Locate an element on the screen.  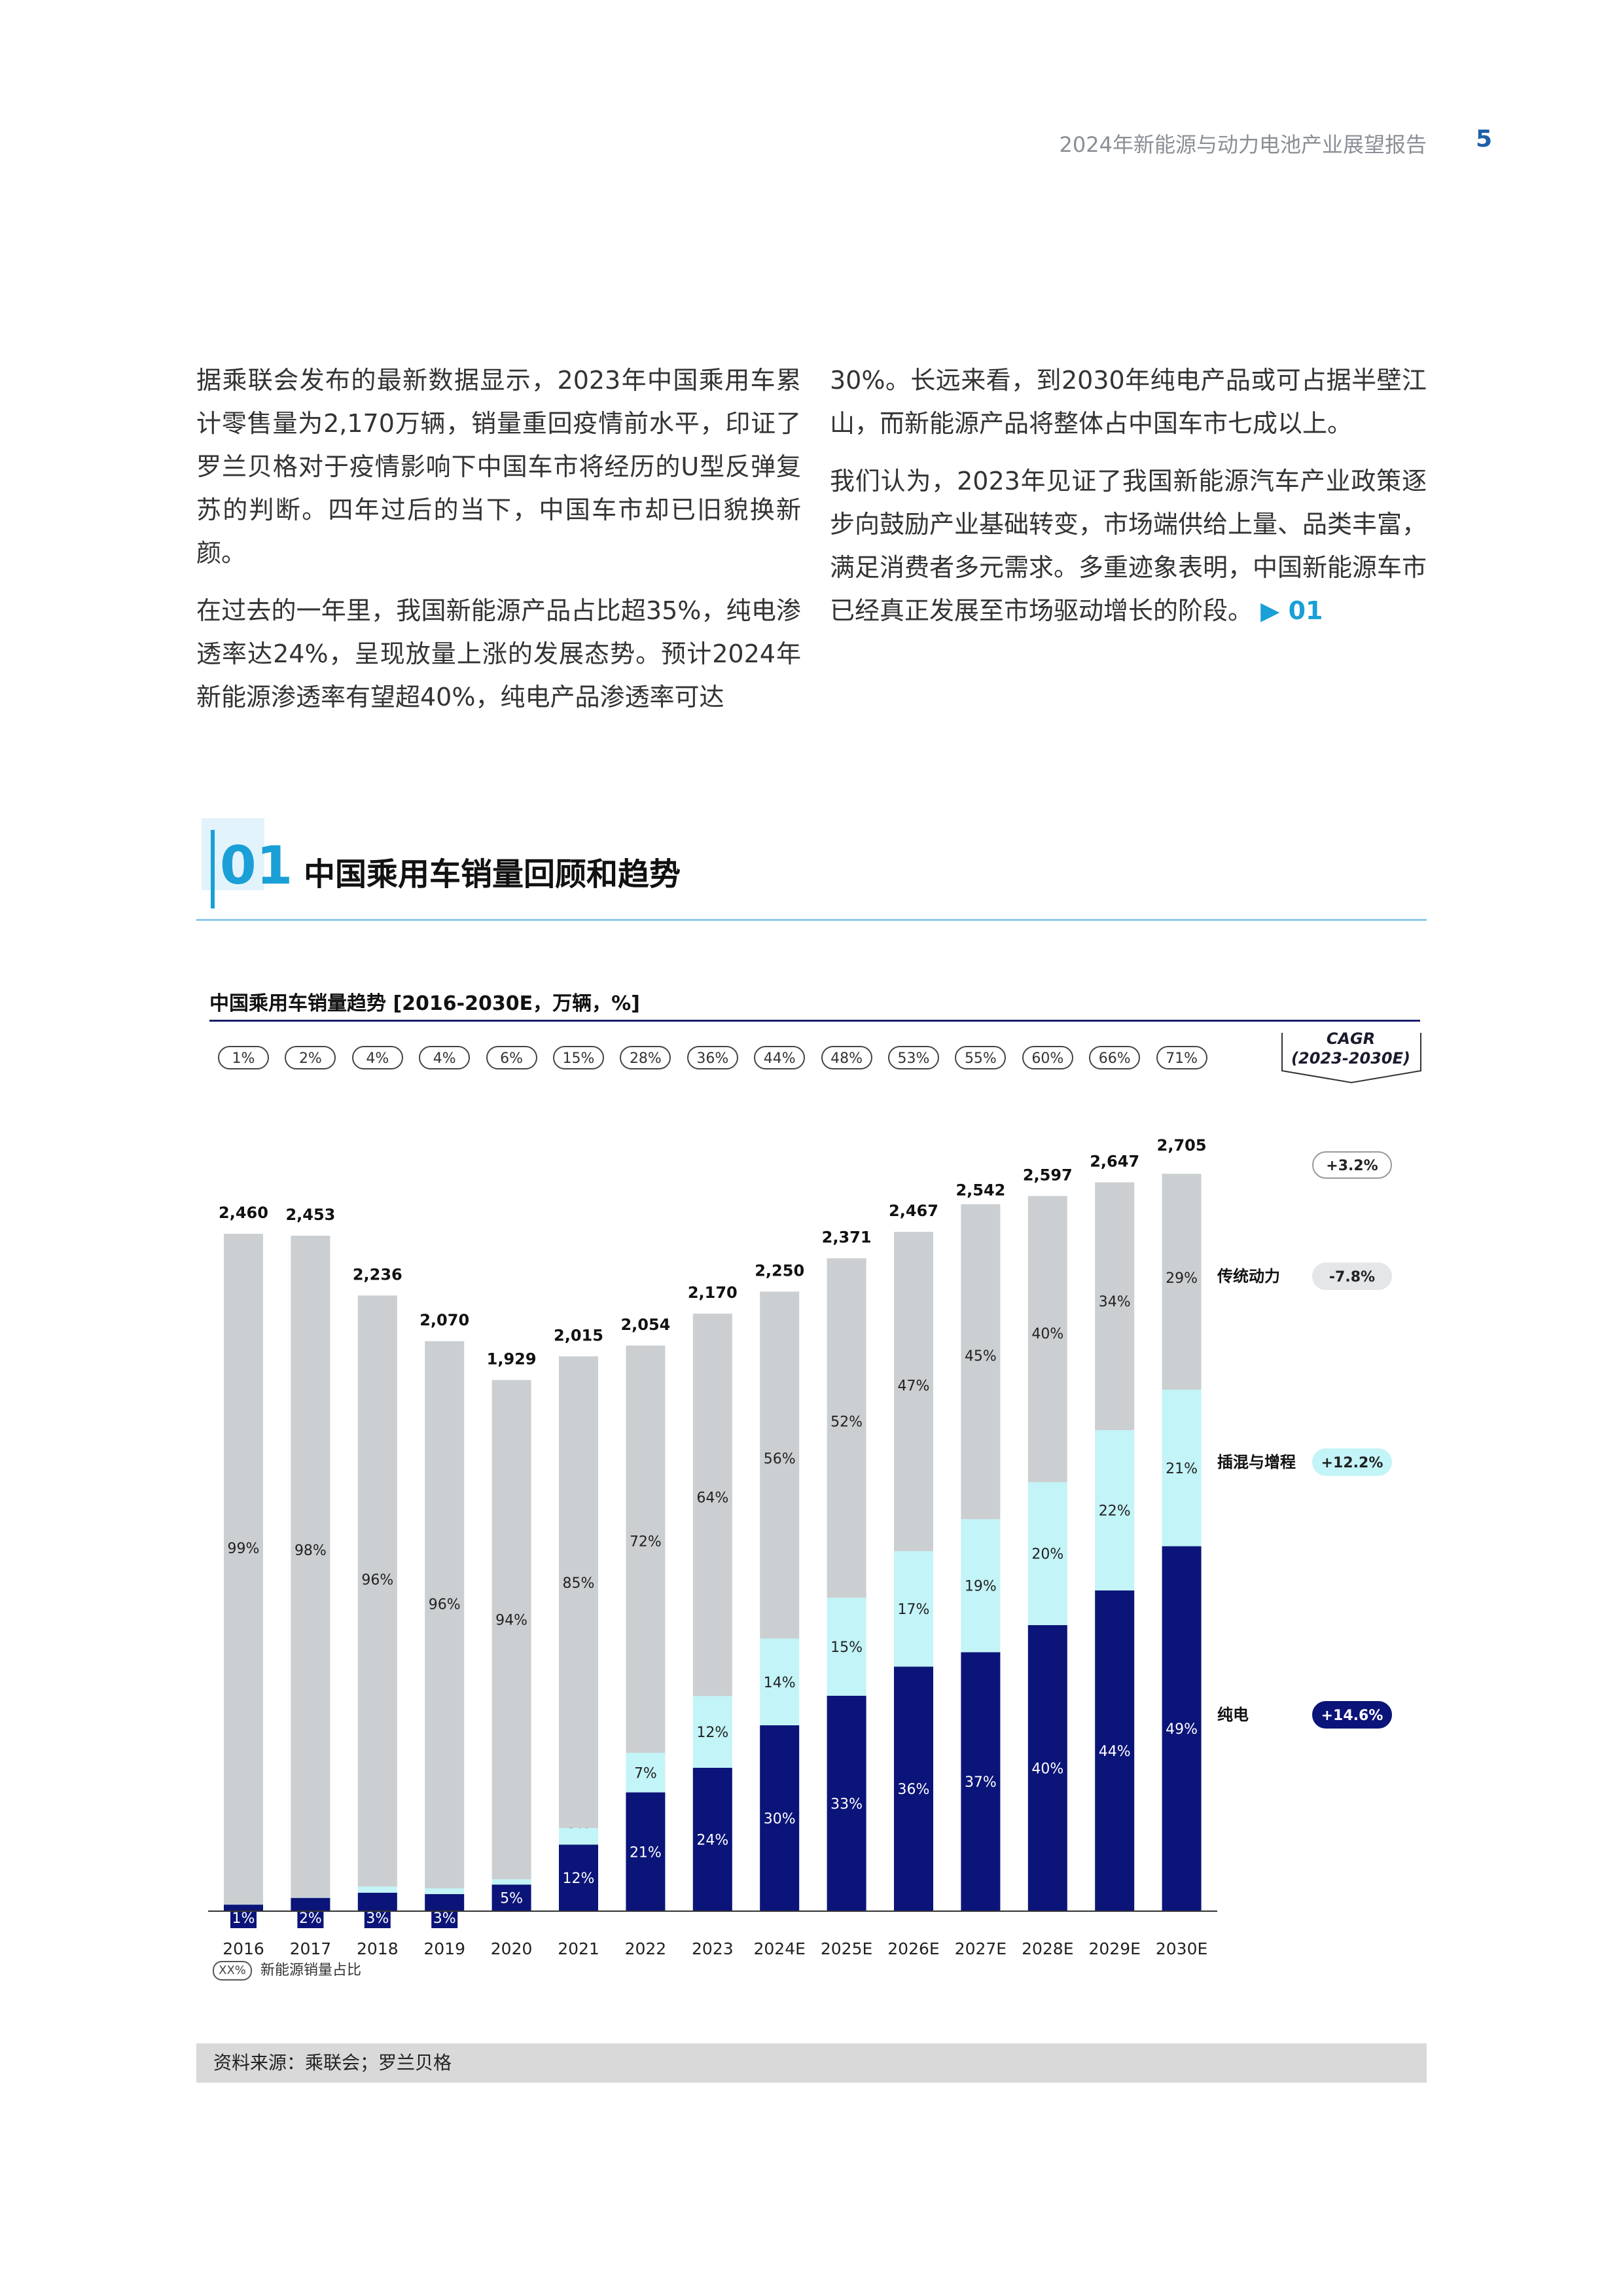
nev-share-pill: 1% is located at coordinates (243, 1057).